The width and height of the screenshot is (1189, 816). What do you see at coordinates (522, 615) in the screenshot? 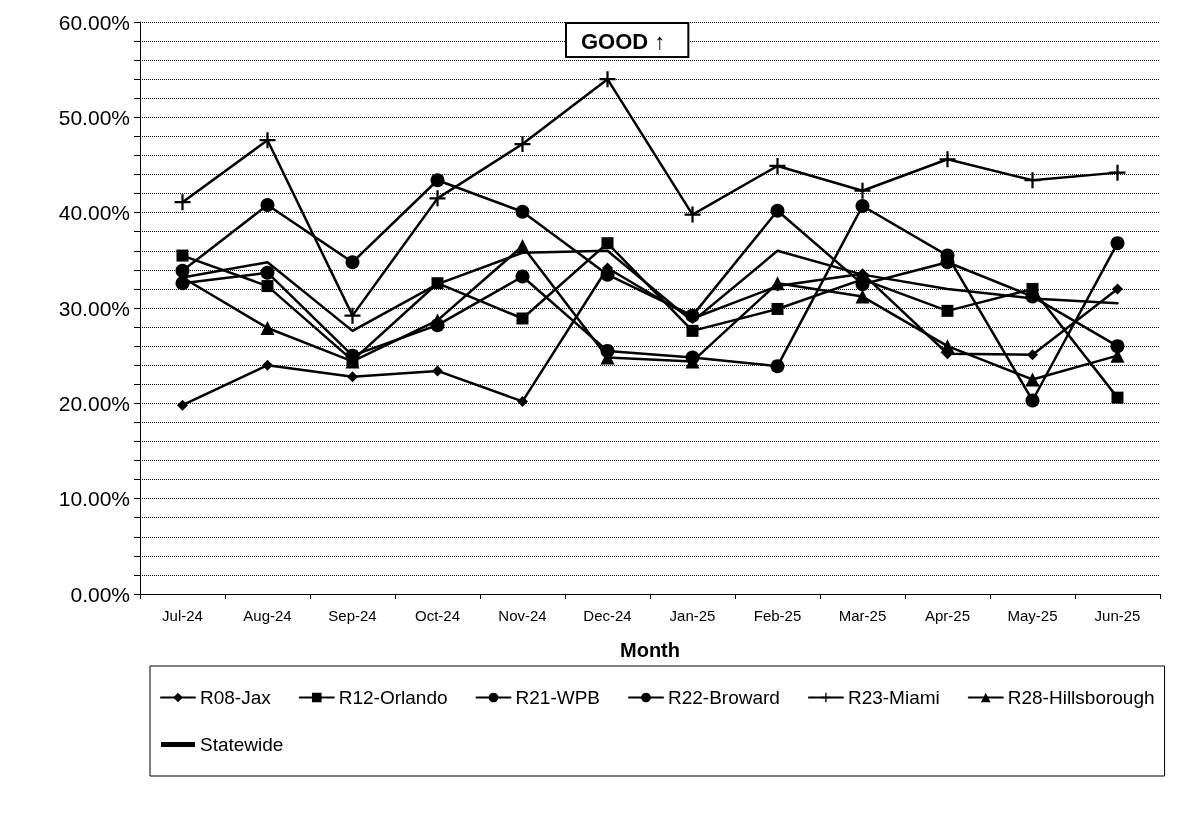
I see `x-tick-label: Nov-24` at bounding box center [522, 615].